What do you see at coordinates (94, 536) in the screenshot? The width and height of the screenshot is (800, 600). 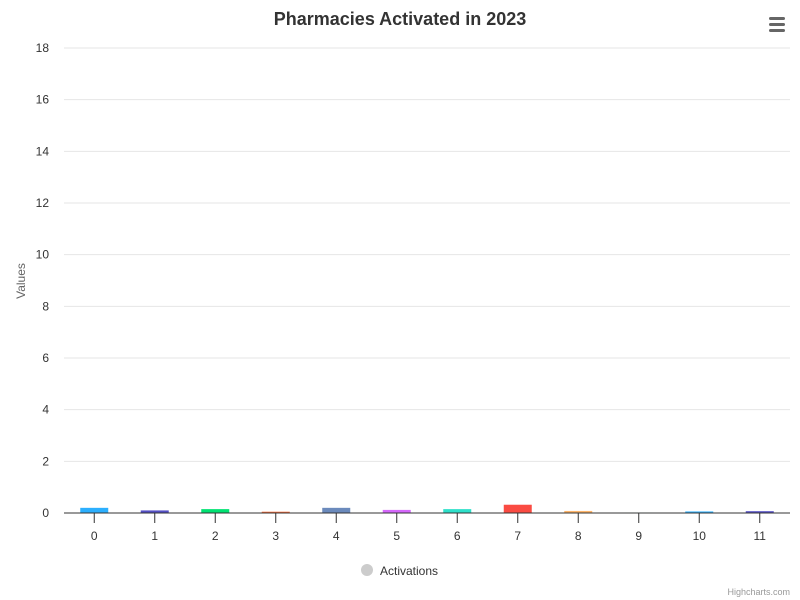 I see `x-tick-label: 0` at bounding box center [94, 536].